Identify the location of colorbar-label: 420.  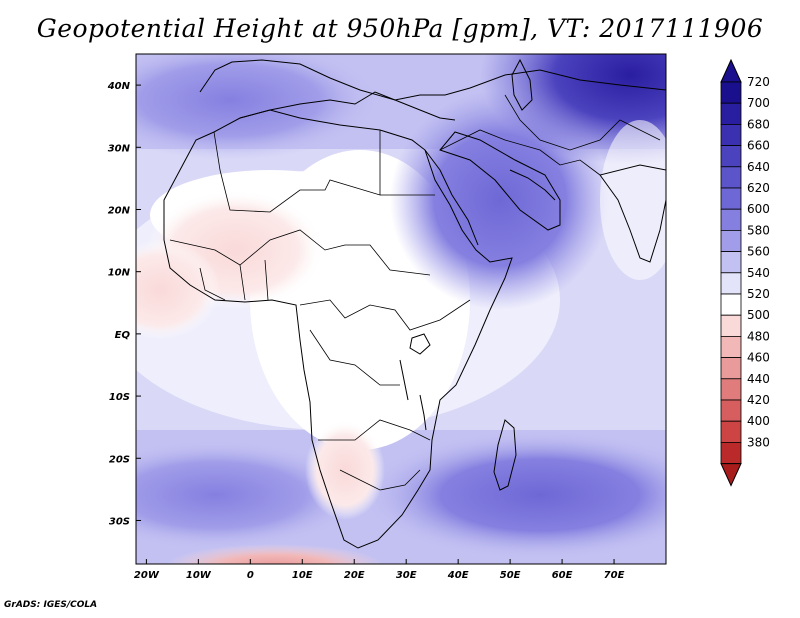
(758, 400).